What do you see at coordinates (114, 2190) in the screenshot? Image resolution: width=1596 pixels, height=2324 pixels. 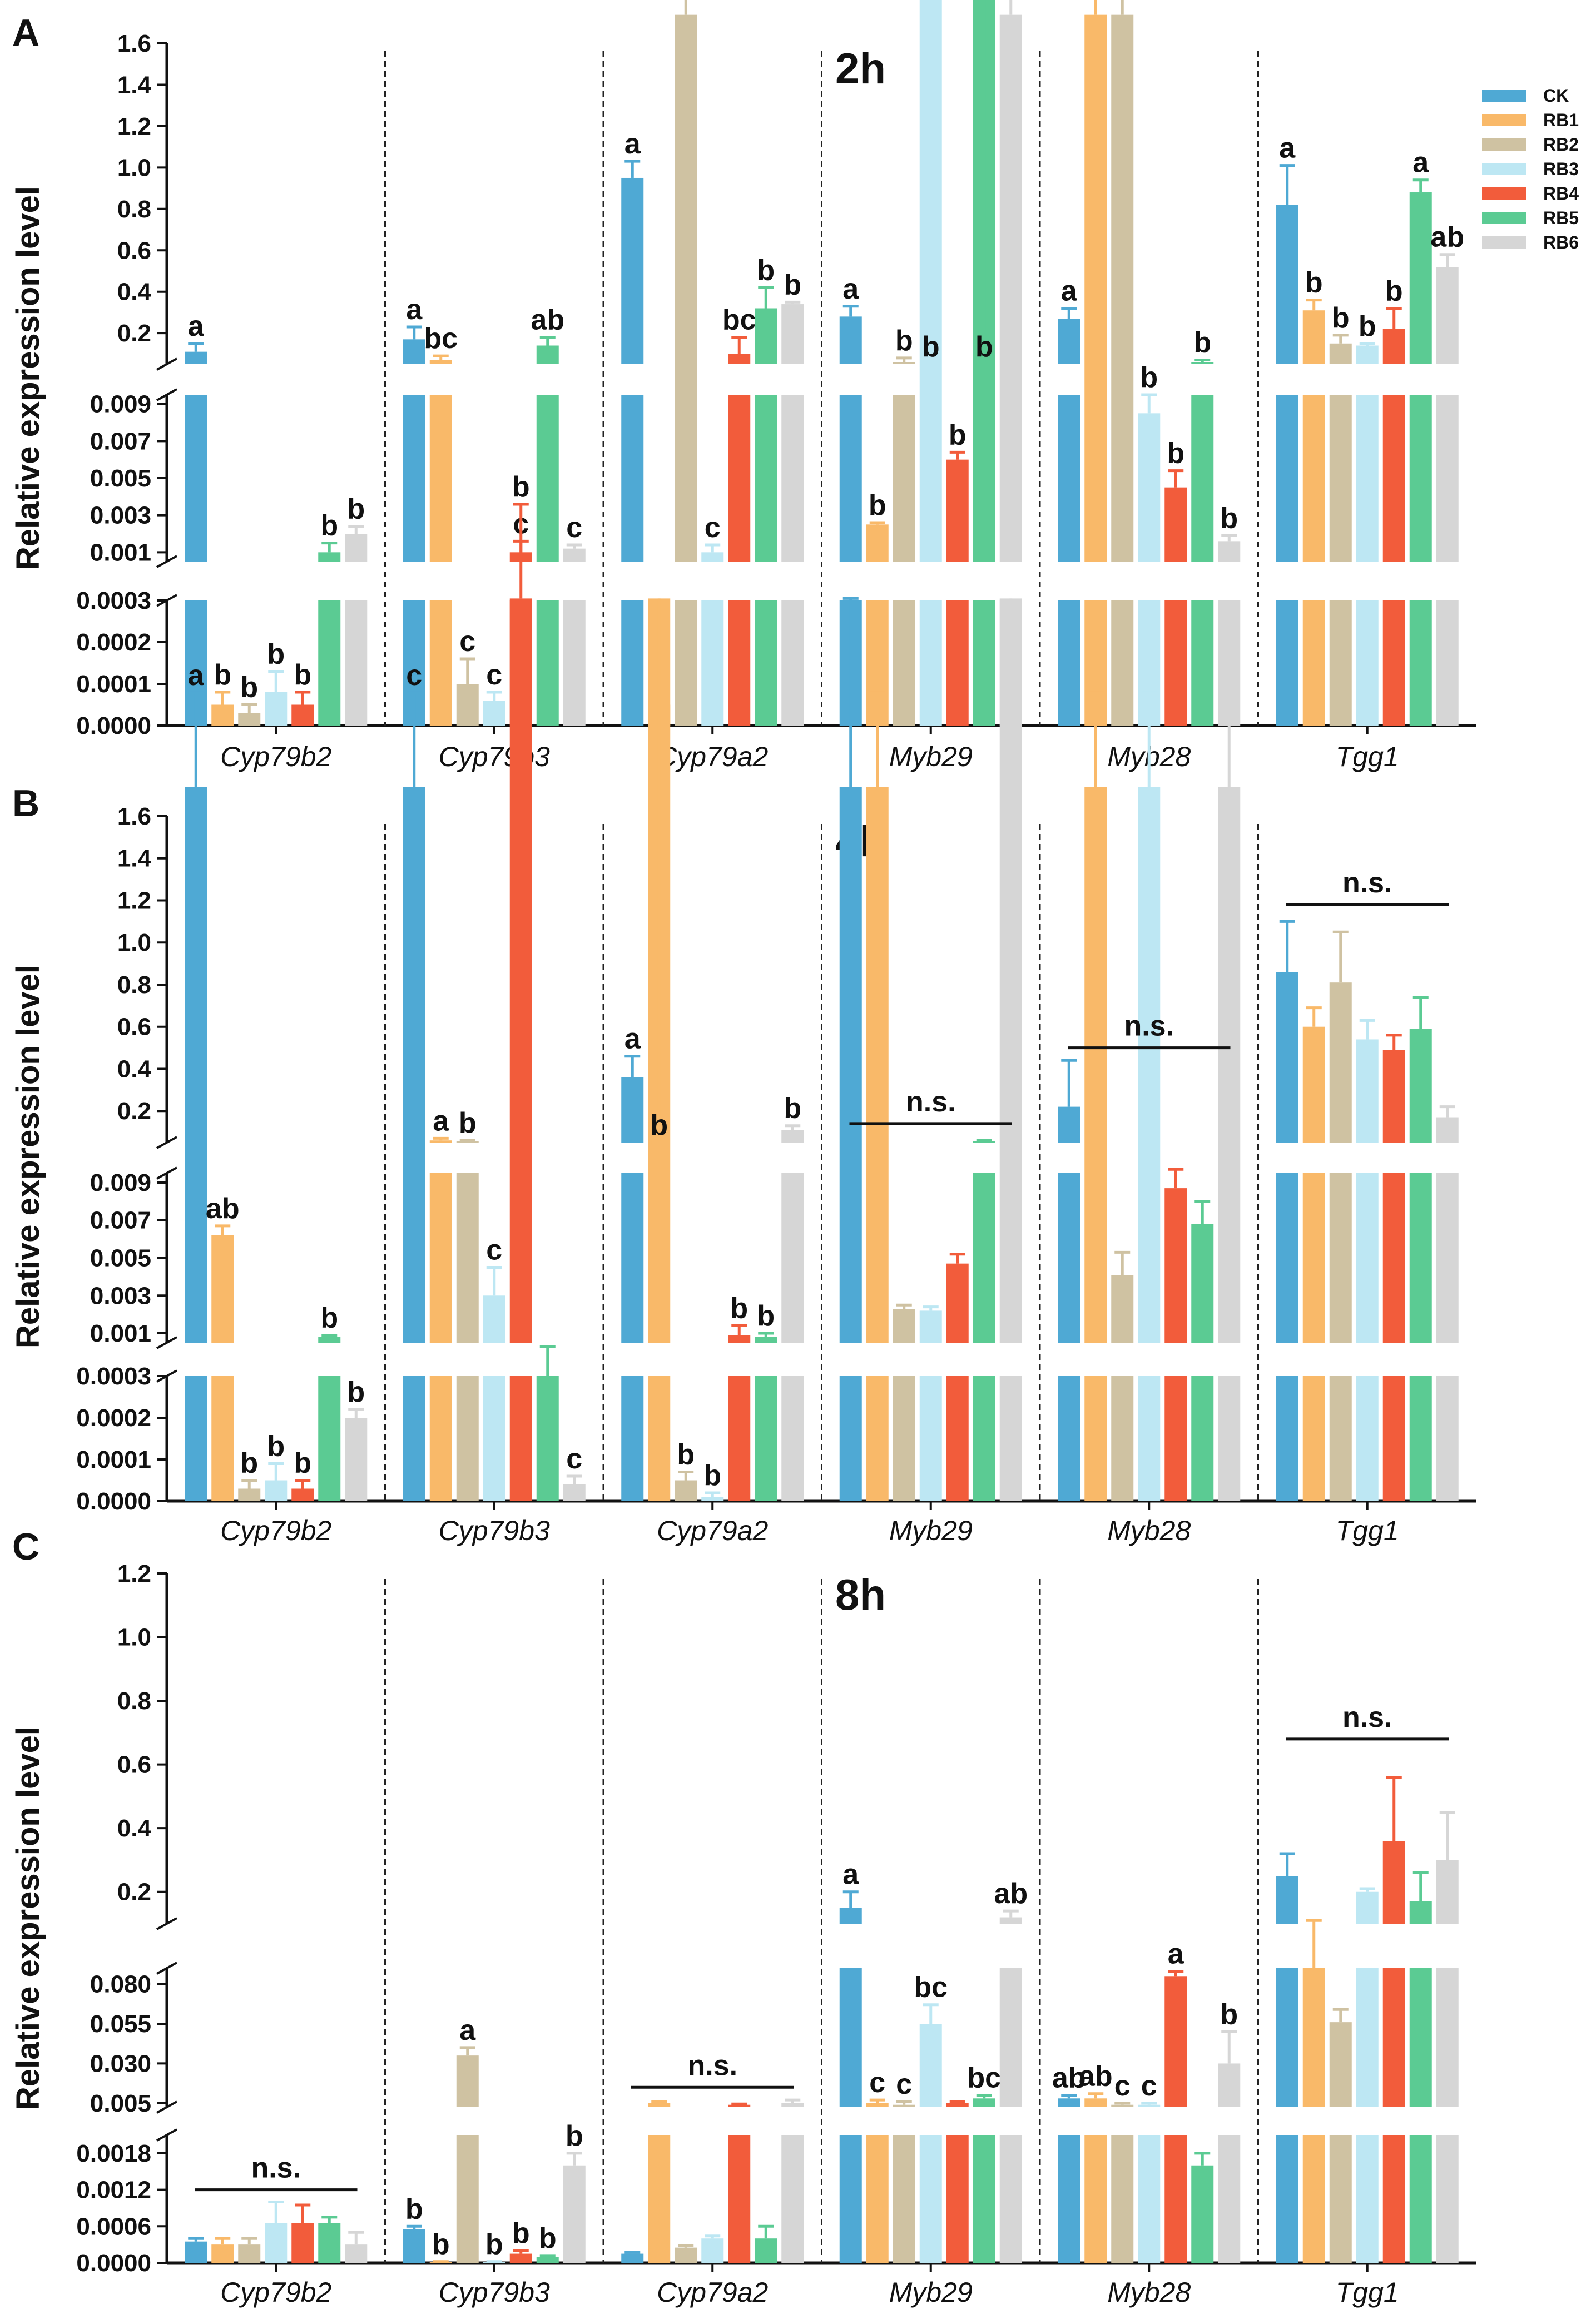 I see `y-tick-label: 0.0012` at bounding box center [114, 2190].